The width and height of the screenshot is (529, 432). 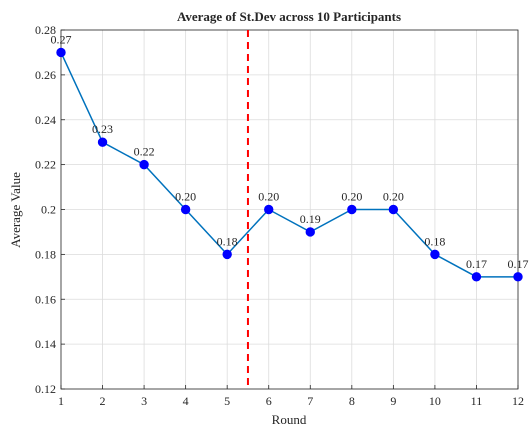 What do you see at coordinates (45, 344) in the screenshot?
I see `y-tick-label: 0.14` at bounding box center [45, 344].